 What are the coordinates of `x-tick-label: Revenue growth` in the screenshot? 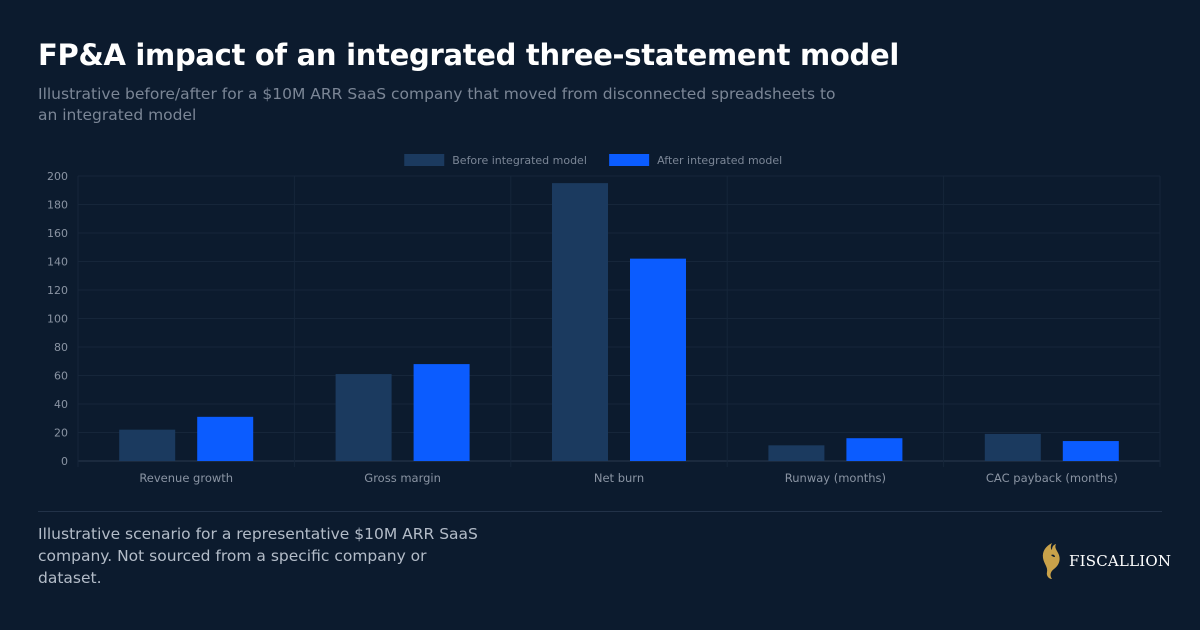 It's located at (186, 478).